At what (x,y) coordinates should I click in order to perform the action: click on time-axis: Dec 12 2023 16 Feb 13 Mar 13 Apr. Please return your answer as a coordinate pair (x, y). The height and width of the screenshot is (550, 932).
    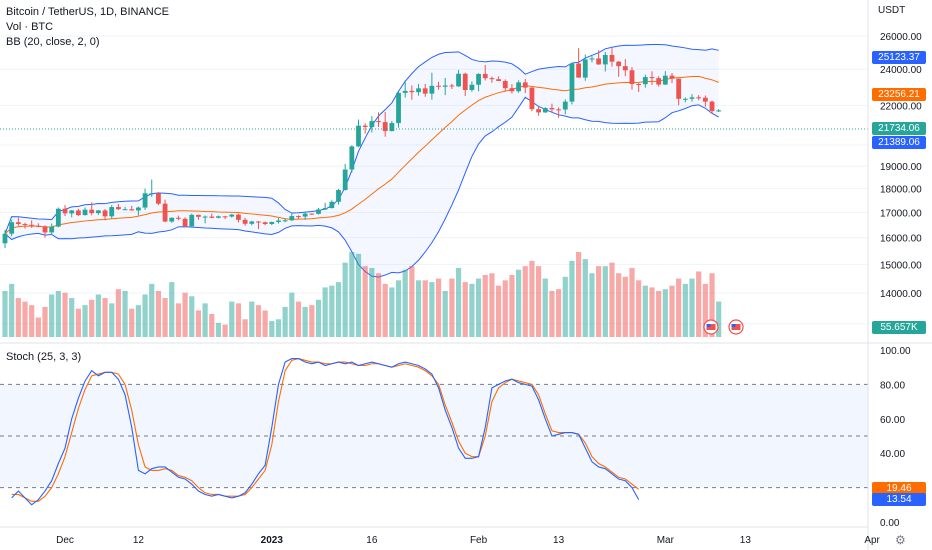
    Looking at the image, I should click on (468, 540).